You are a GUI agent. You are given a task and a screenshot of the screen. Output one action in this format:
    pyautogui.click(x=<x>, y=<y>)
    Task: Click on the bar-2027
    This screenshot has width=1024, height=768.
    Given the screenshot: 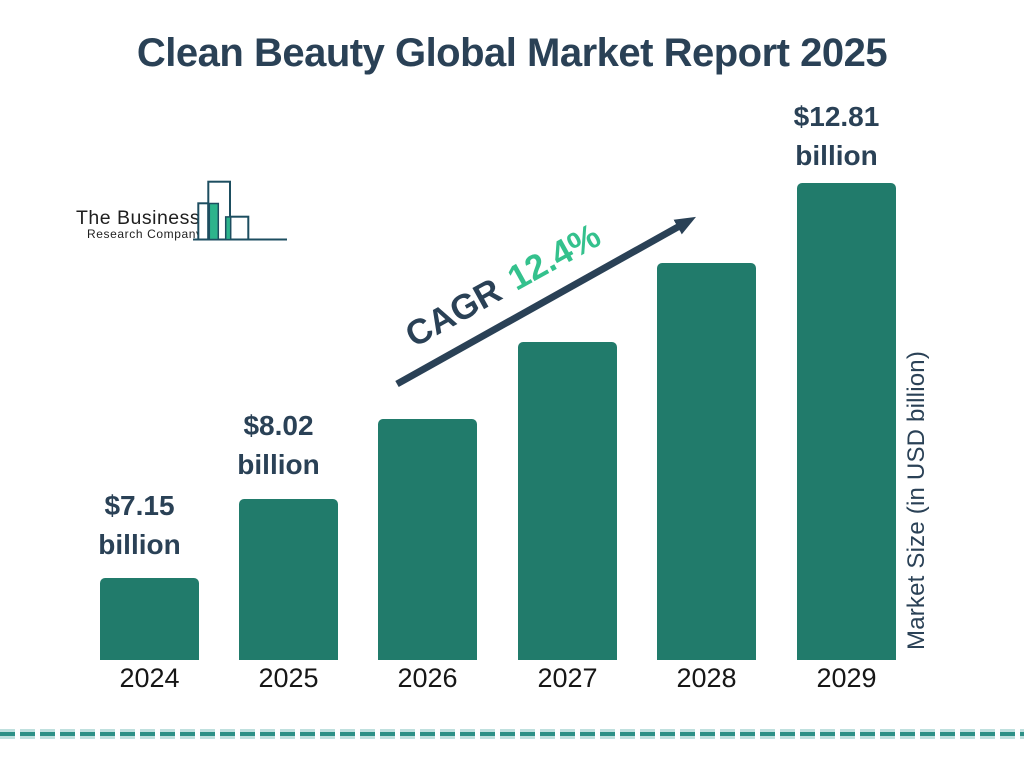 What is the action you would take?
    pyautogui.click(x=567, y=501)
    